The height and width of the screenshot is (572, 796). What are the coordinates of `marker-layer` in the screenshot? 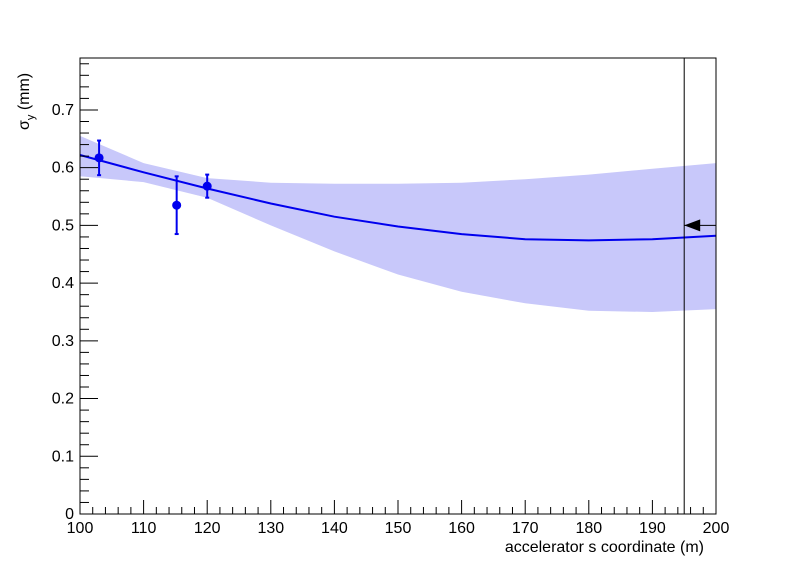 It's located at (699, 286).